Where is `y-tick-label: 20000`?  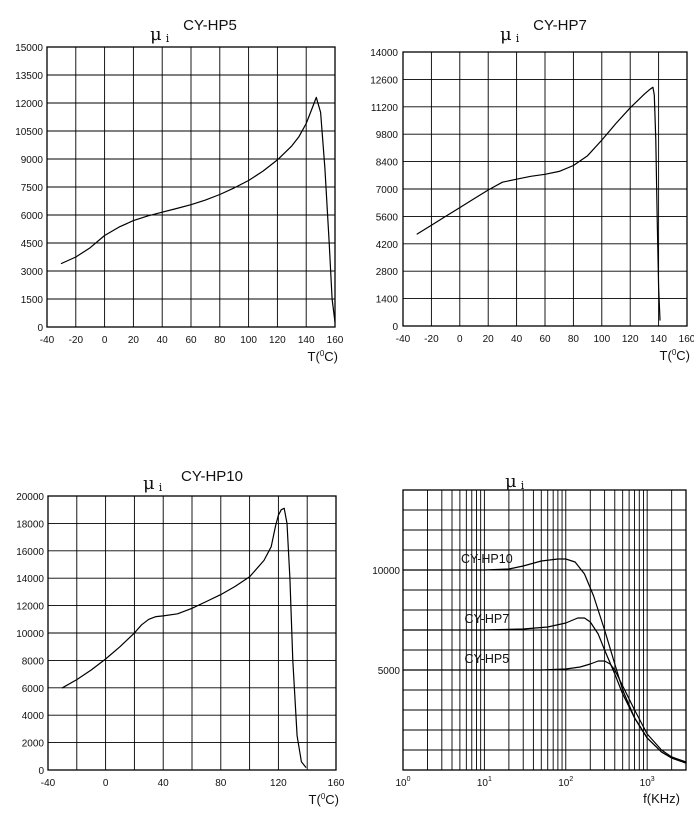 y-tick-label: 20000 is located at coordinates (30, 497).